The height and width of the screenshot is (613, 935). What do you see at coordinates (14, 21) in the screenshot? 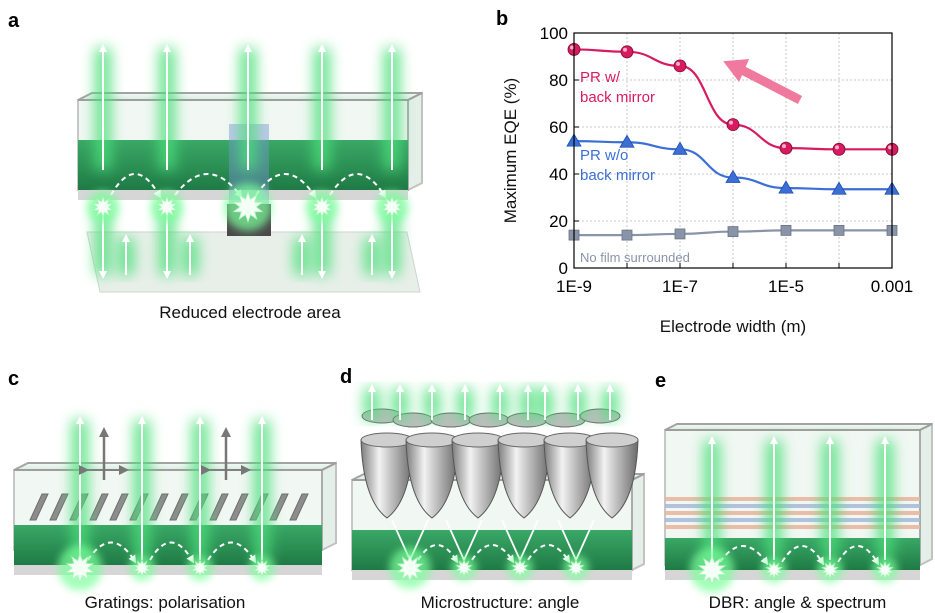
I see `panel-letter-a: a` at bounding box center [14, 21].